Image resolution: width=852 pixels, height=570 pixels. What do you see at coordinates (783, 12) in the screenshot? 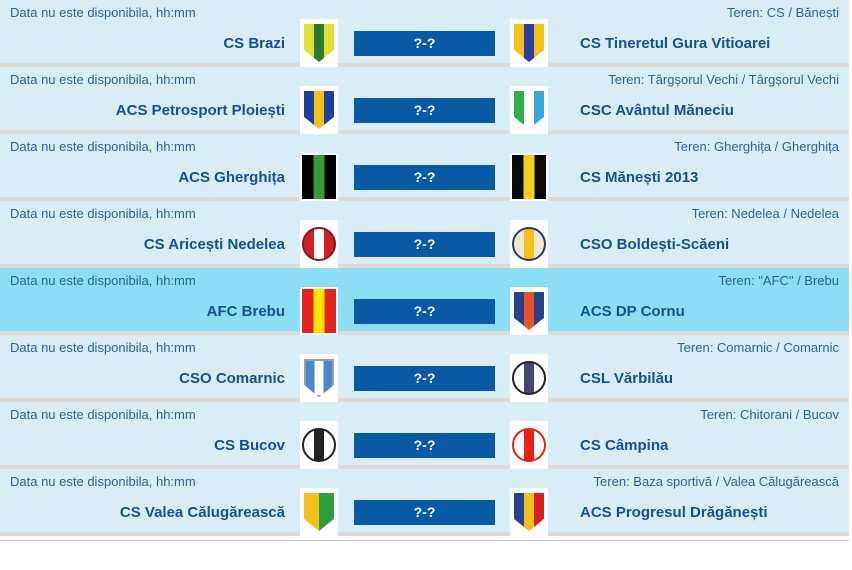
I see `match-venue-label: Teren: CS / Bănești` at bounding box center [783, 12].